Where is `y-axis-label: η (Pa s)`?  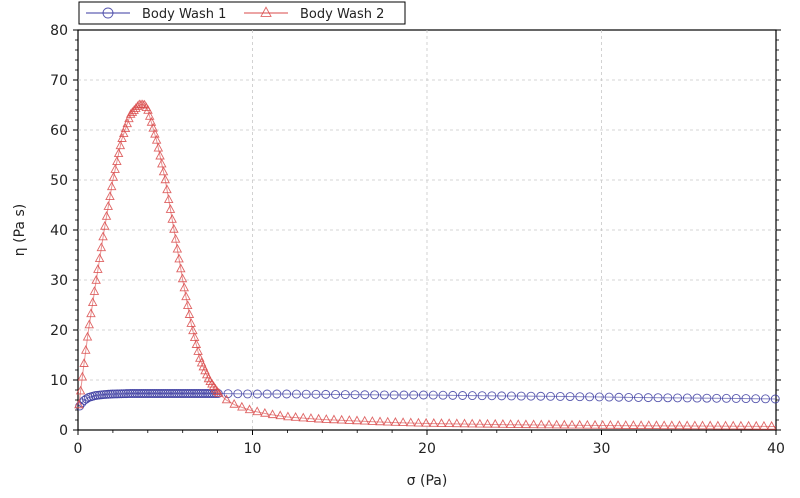
y-axis-label: η (Pa s) is located at coordinates (20, 230).